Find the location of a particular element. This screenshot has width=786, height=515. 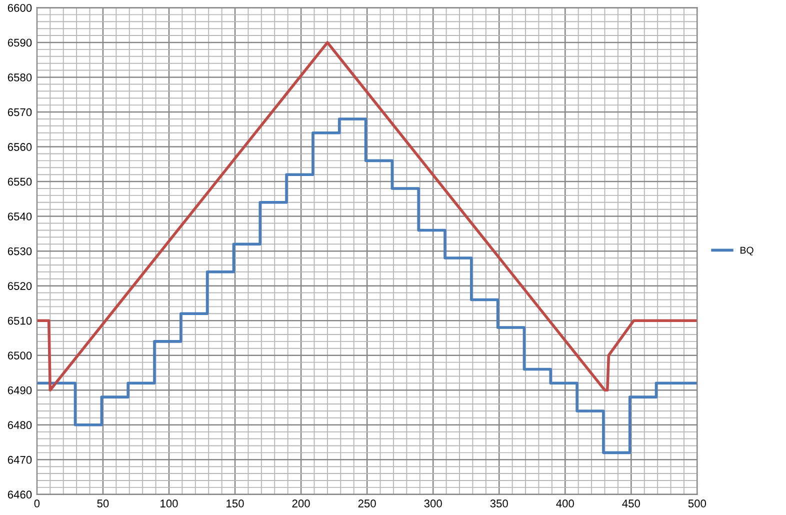

y-tick-label: 6490 is located at coordinates (20, 390).